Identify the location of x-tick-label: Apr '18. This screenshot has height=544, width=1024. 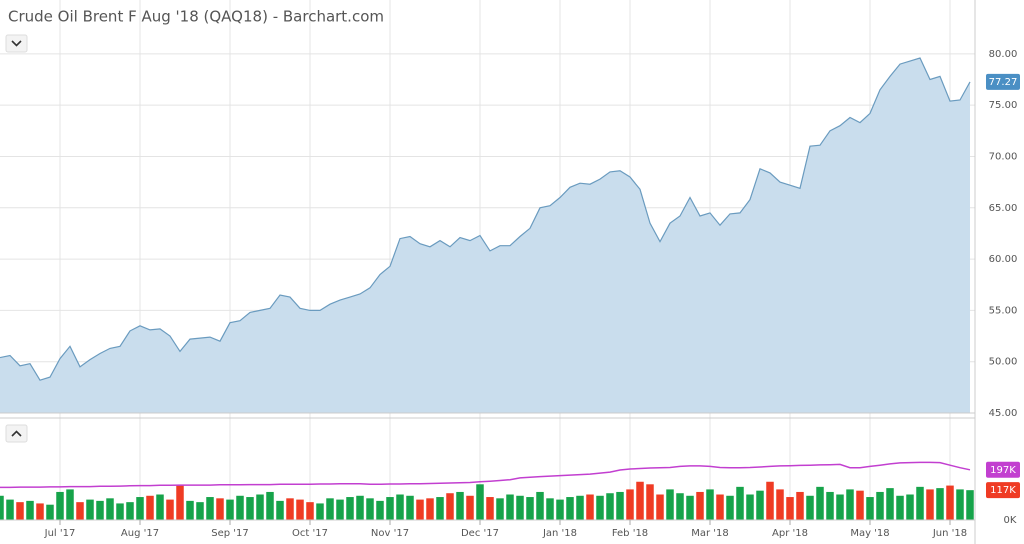
(790, 533).